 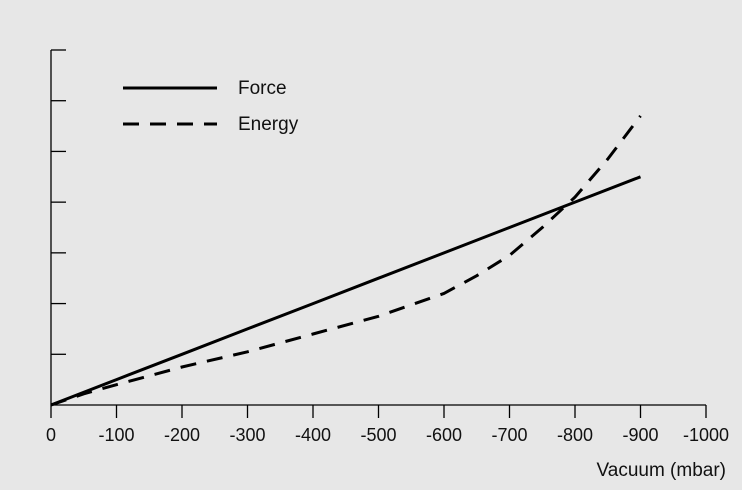 I want to click on x-axis-label: Vacuum (mbar), so click(x=661, y=470).